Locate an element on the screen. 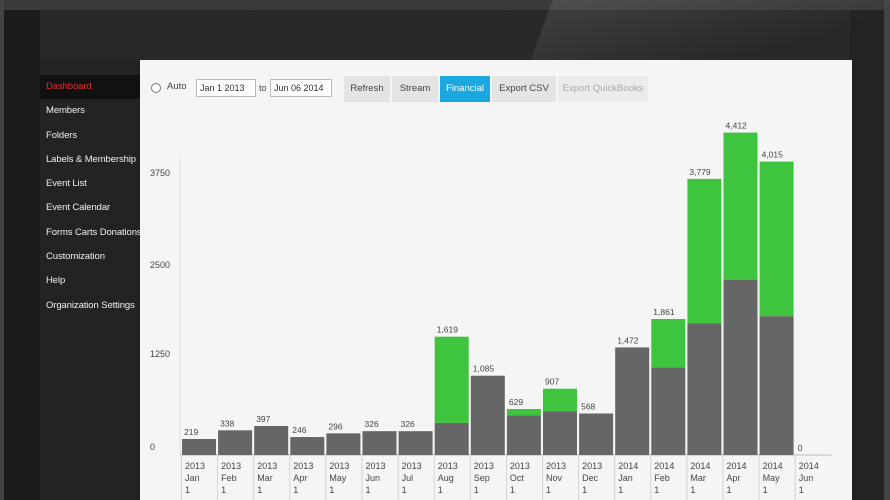 The width and height of the screenshot is (890, 500). sidebar-item-customization: Customization is located at coordinates (75, 257).